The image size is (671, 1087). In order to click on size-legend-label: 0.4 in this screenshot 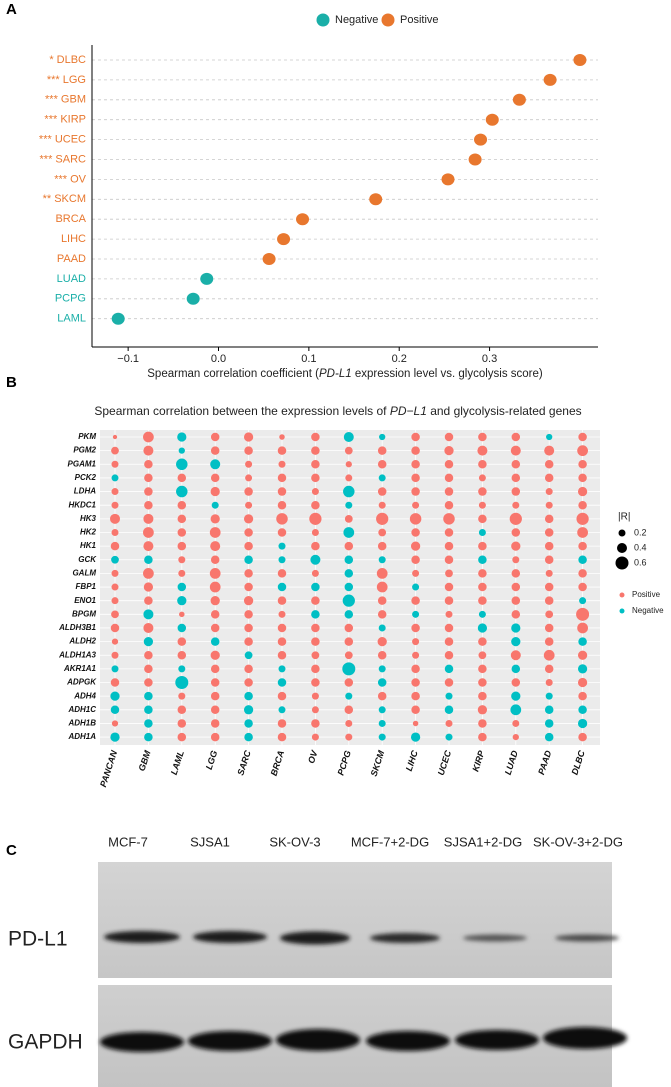, I will do `click(640, 547)`.